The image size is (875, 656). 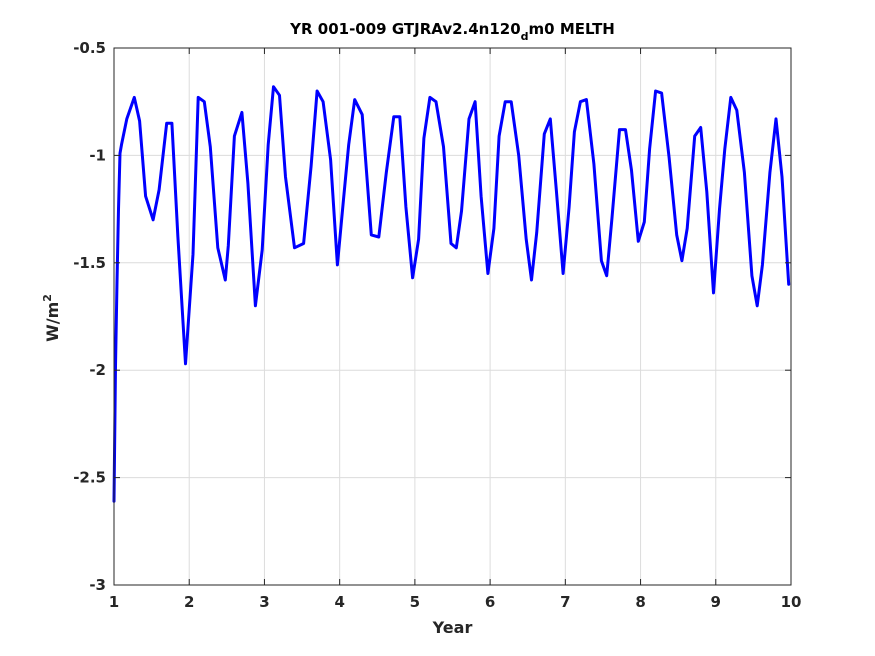 What do you see at coordinates (89, 316) in the screenshot?
I see `y-tick-labels: -3 -2.5 -2 -1.5 -1 -0.5` at bounding box center [89, 316].